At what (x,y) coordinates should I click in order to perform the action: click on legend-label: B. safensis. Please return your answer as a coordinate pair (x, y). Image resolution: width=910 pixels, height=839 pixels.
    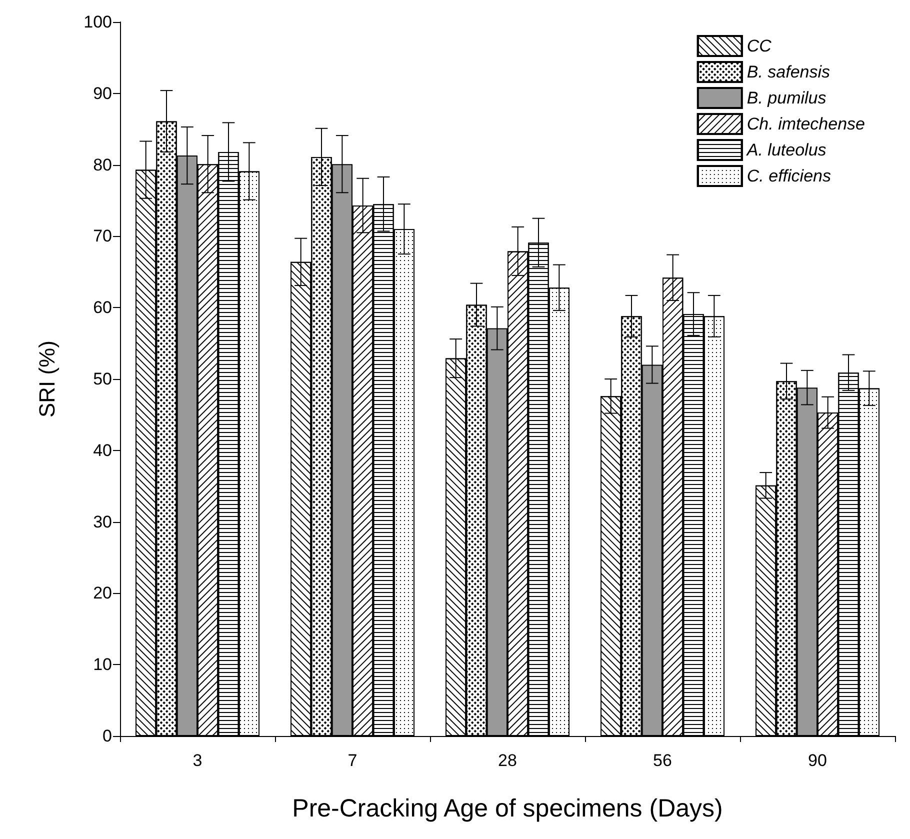
    Looking at the image, I should click on (788, 72).